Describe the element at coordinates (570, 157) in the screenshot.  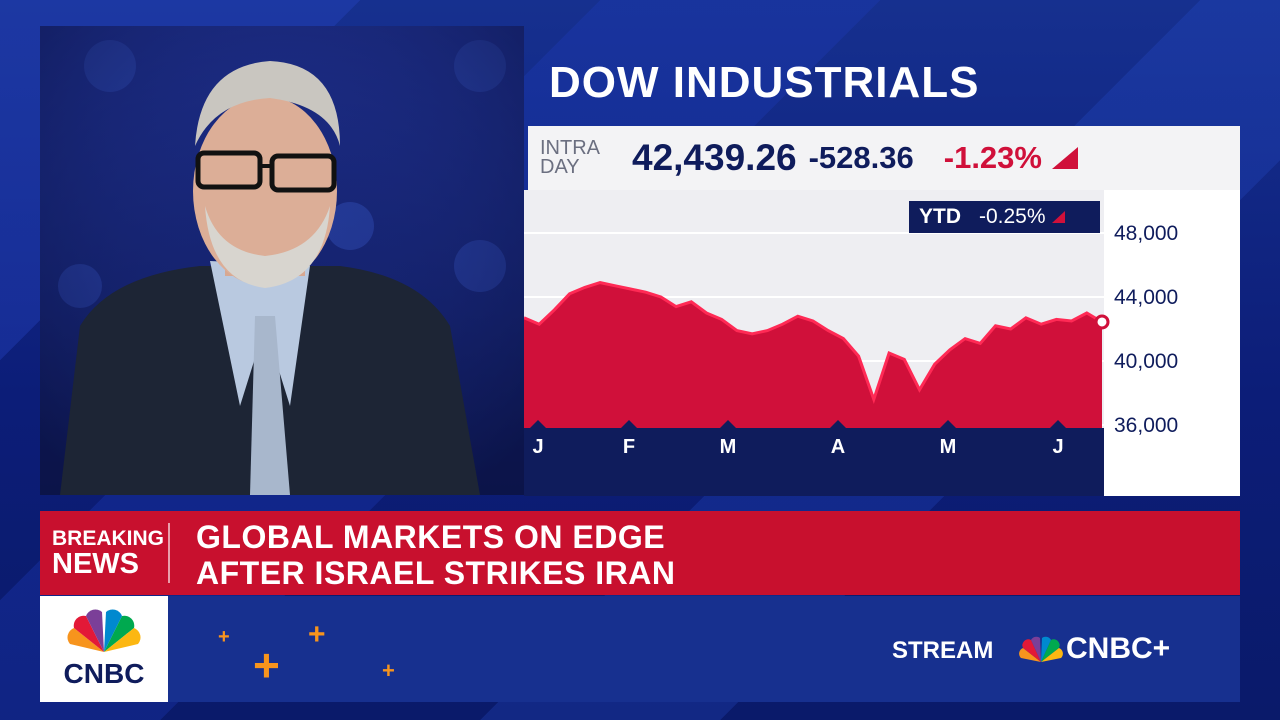
I see `intraday-label: INTRA DAY` at that location.